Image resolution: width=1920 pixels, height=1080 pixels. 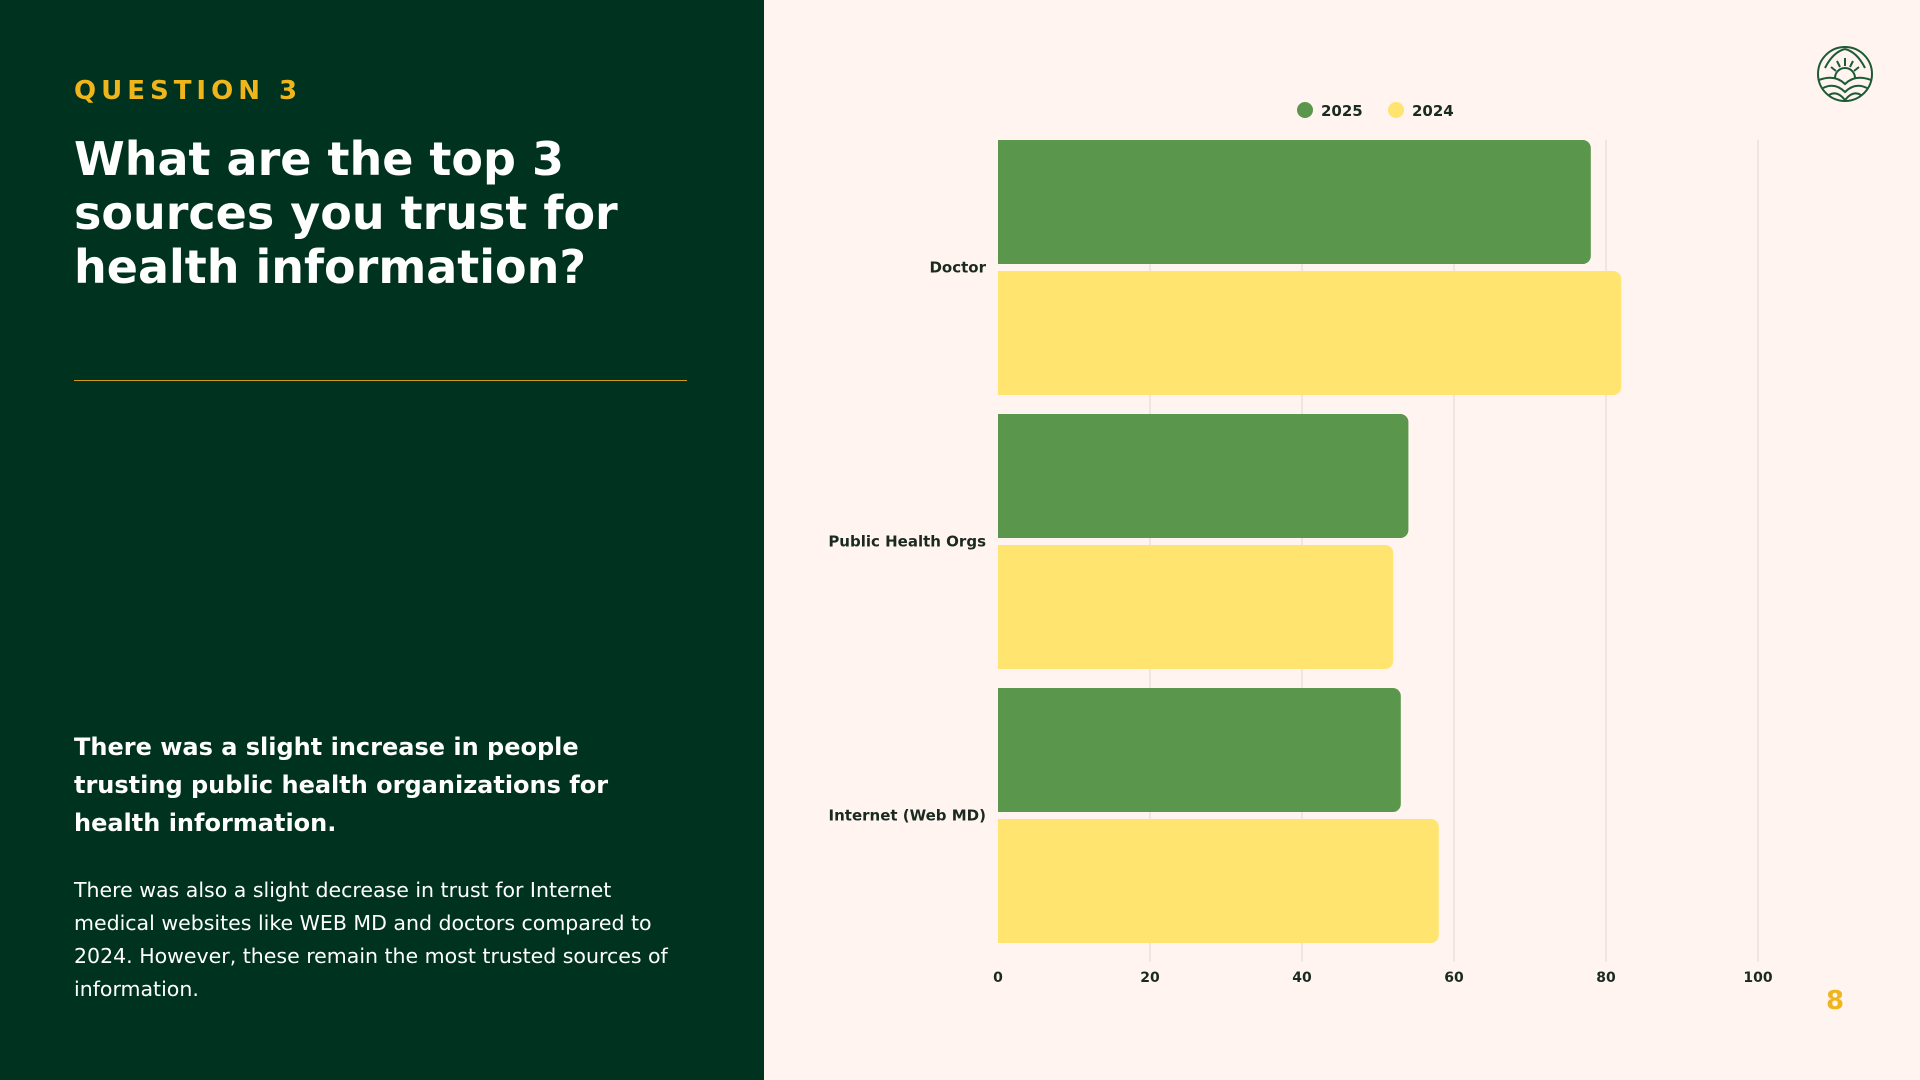 What do you see at coordinates (957, 268) in the screenshot?
I see `category-label: Doctor` at bounding box center [957, 268].